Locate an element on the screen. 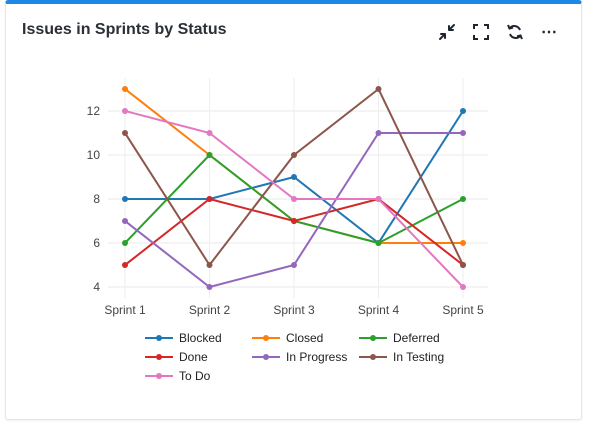 The image size is (589, 426). more-options-label: ⋯ is located at coordinates (549, 32).